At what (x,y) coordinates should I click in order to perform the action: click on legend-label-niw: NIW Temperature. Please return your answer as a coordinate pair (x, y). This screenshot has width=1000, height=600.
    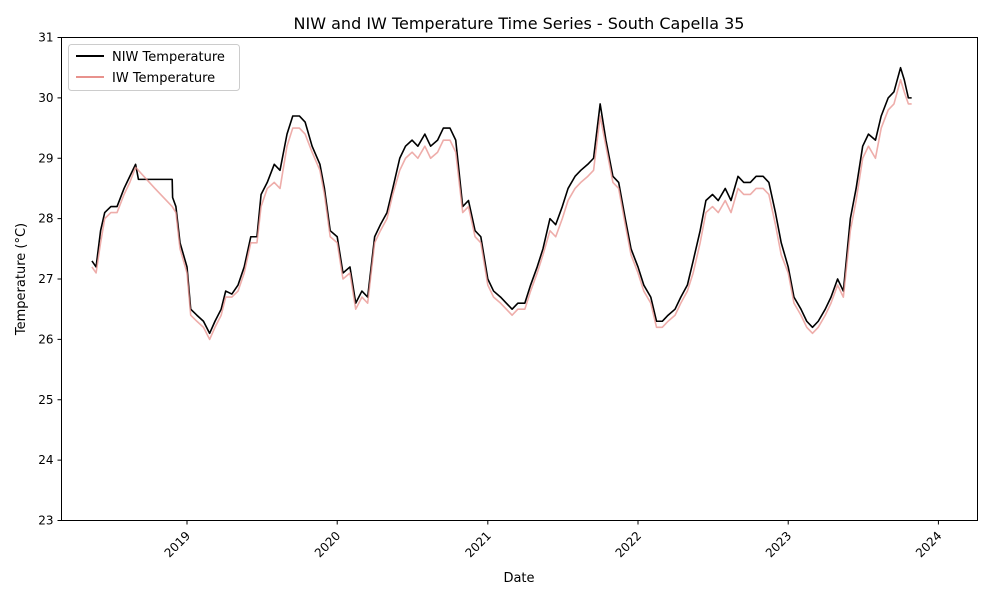
    Looking at the image, I should click on (168, 57).